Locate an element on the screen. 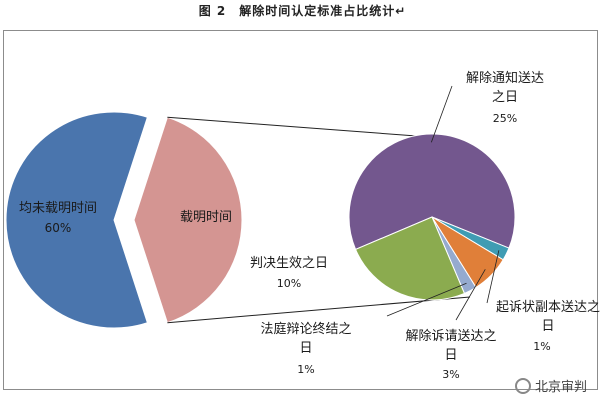 Image resolution: width=605 pixels, height=405 pixels. percent-breakdown-3: 1% is located at coordinates (305, 369).